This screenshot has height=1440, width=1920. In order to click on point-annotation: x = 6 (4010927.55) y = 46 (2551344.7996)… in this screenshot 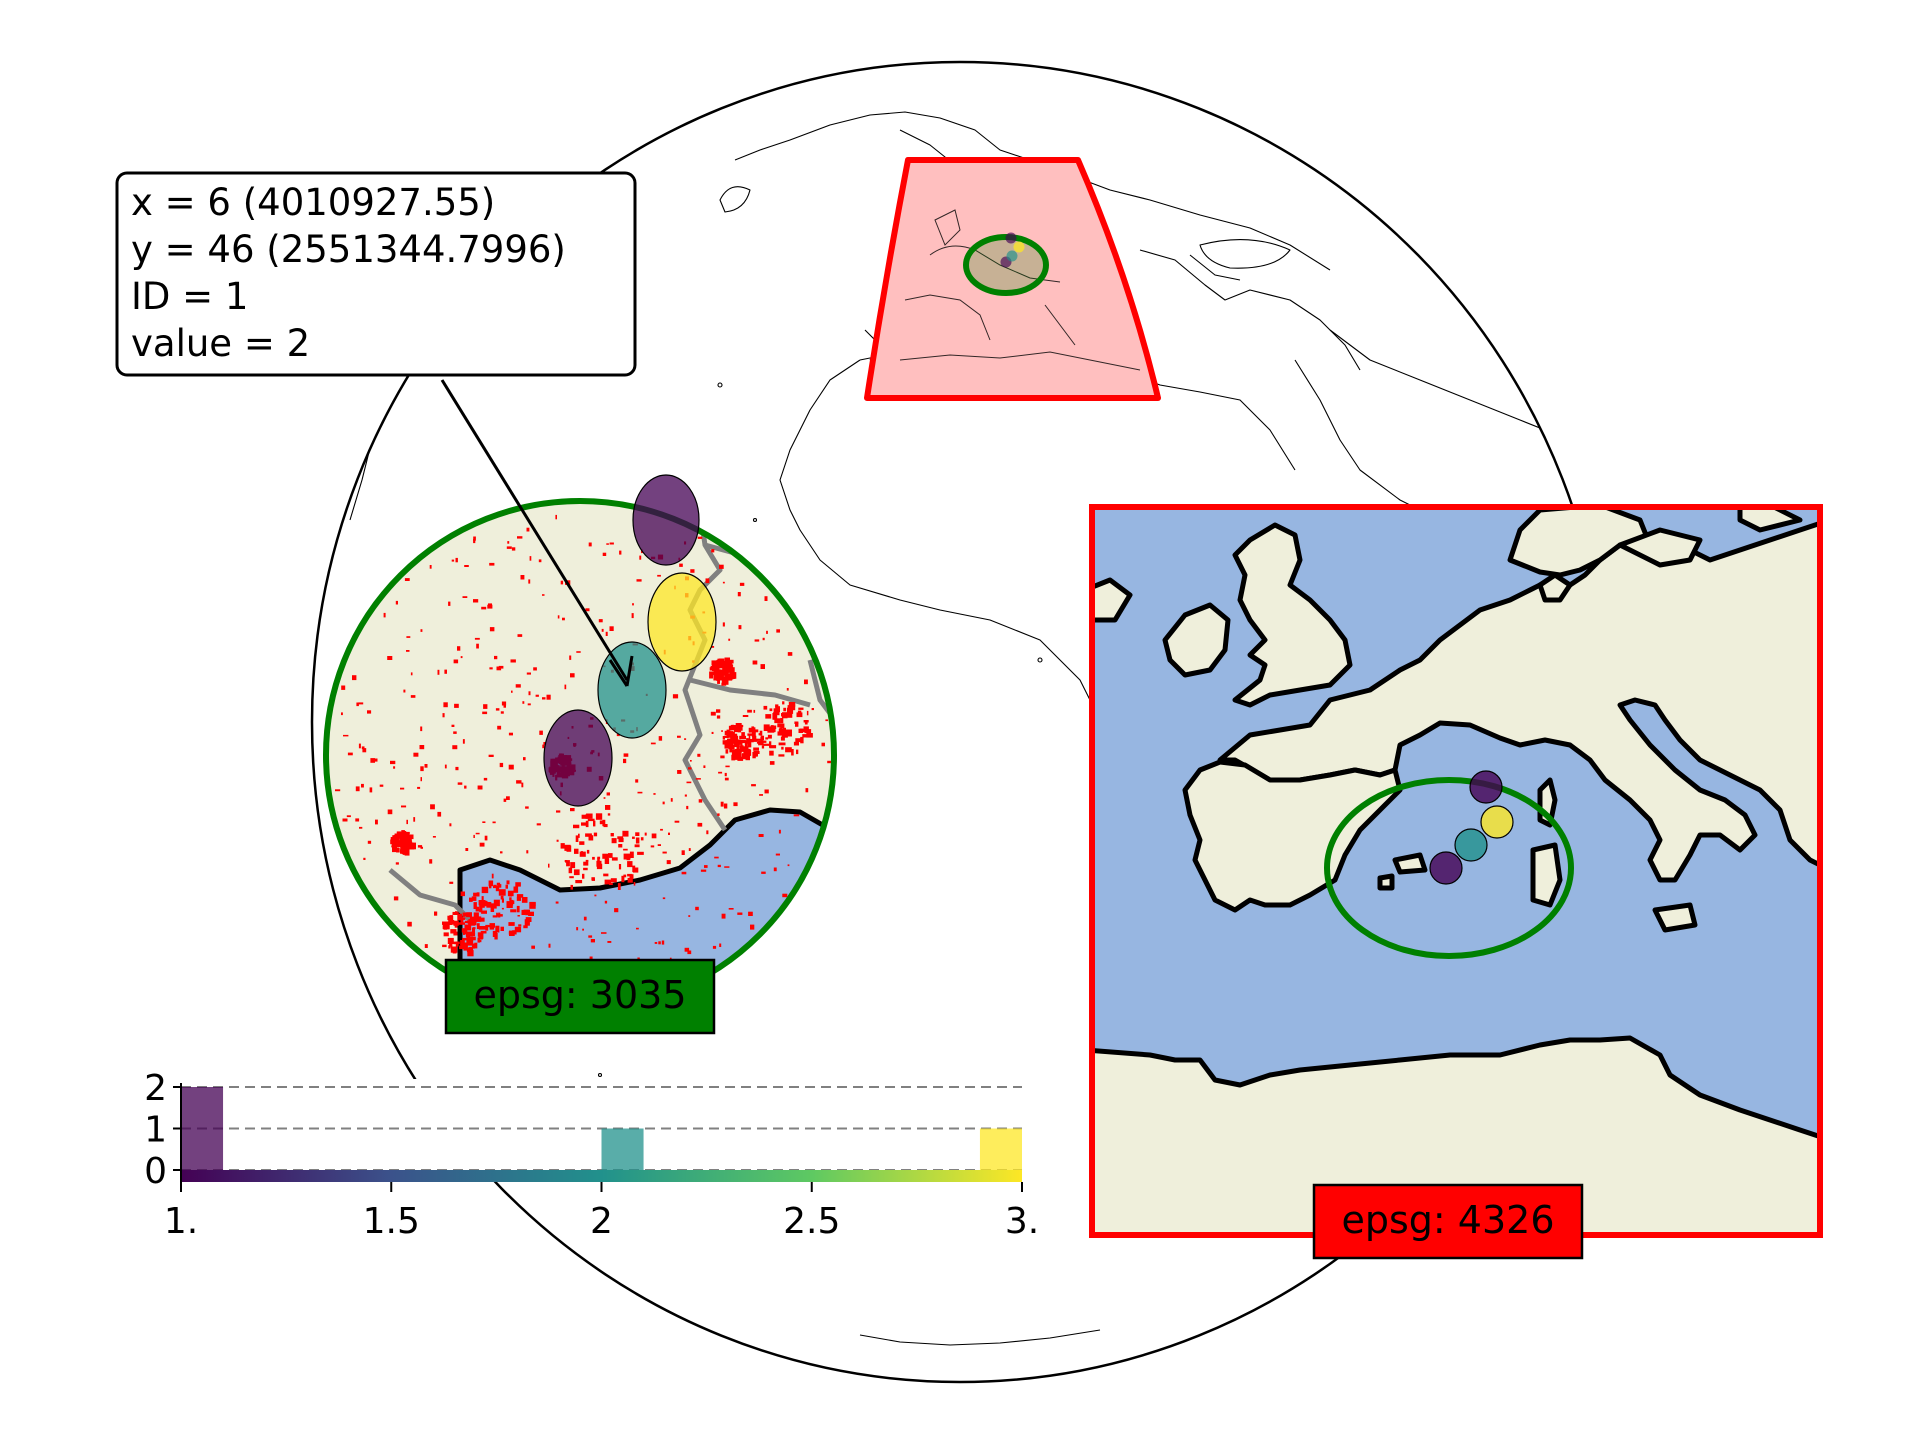, I will do `click(376, 429)`.